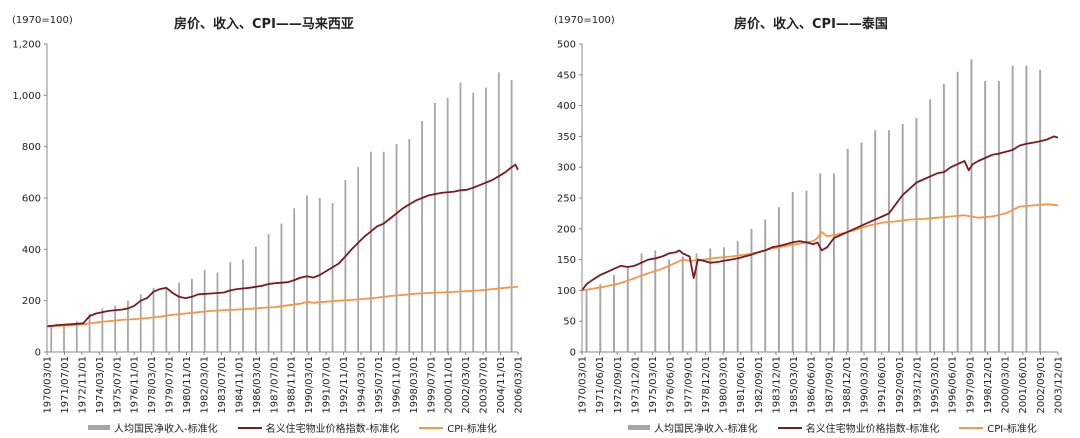  What do you see at coordinates (724, 385) in the screenshot?
I see `x-tick-label: 1980/03/01` at bounding box center [724, 385].